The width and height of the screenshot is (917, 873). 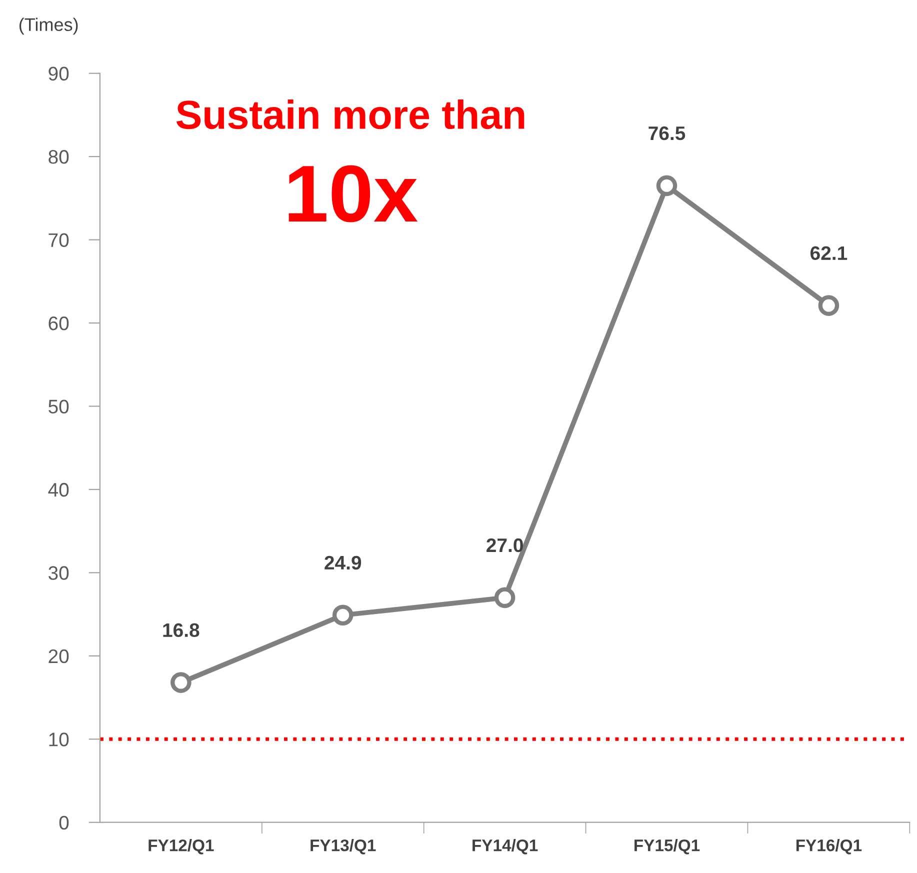 What do you see at coordinates (829, 846) in the screenshot?
I see `x-tick-label: FY16/Q1` at bounding box center [829, 846].